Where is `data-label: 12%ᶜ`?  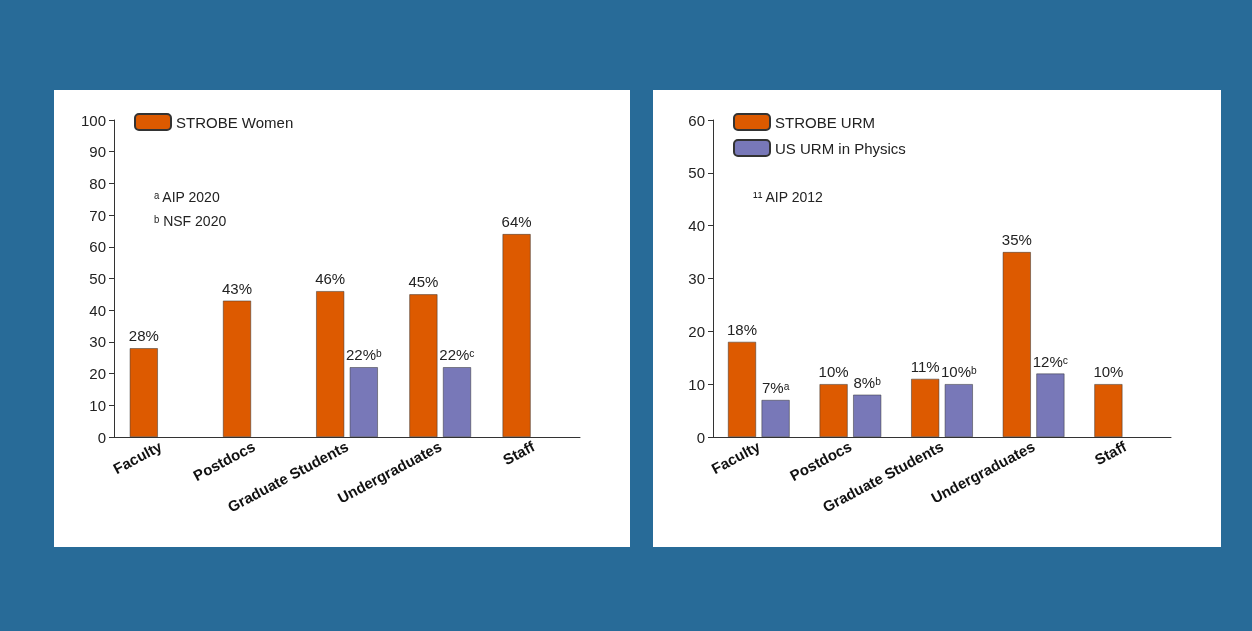
data-label: 12%ᶜ is located at coordinates (1050, 361).